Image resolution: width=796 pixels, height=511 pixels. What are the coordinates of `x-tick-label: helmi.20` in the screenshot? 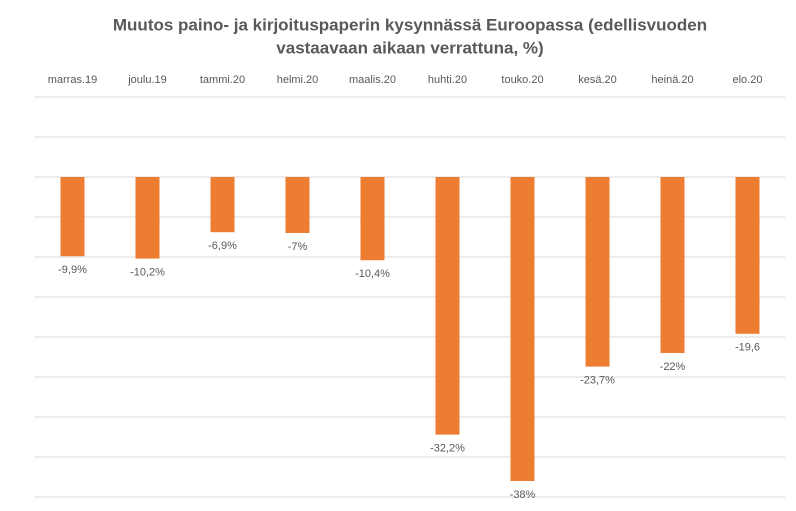 It's located at (298, 80).